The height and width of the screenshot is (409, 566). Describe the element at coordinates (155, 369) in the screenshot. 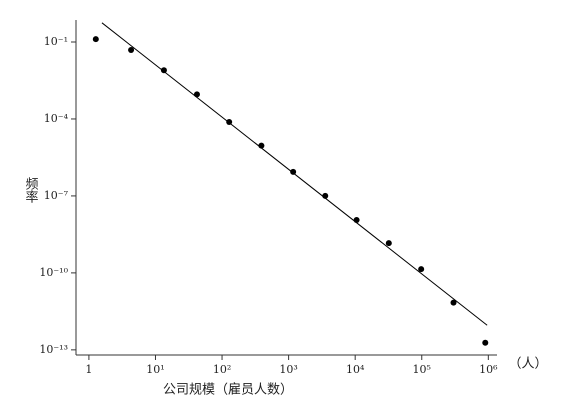

I see `x-tick-label: 10¹` at that location.